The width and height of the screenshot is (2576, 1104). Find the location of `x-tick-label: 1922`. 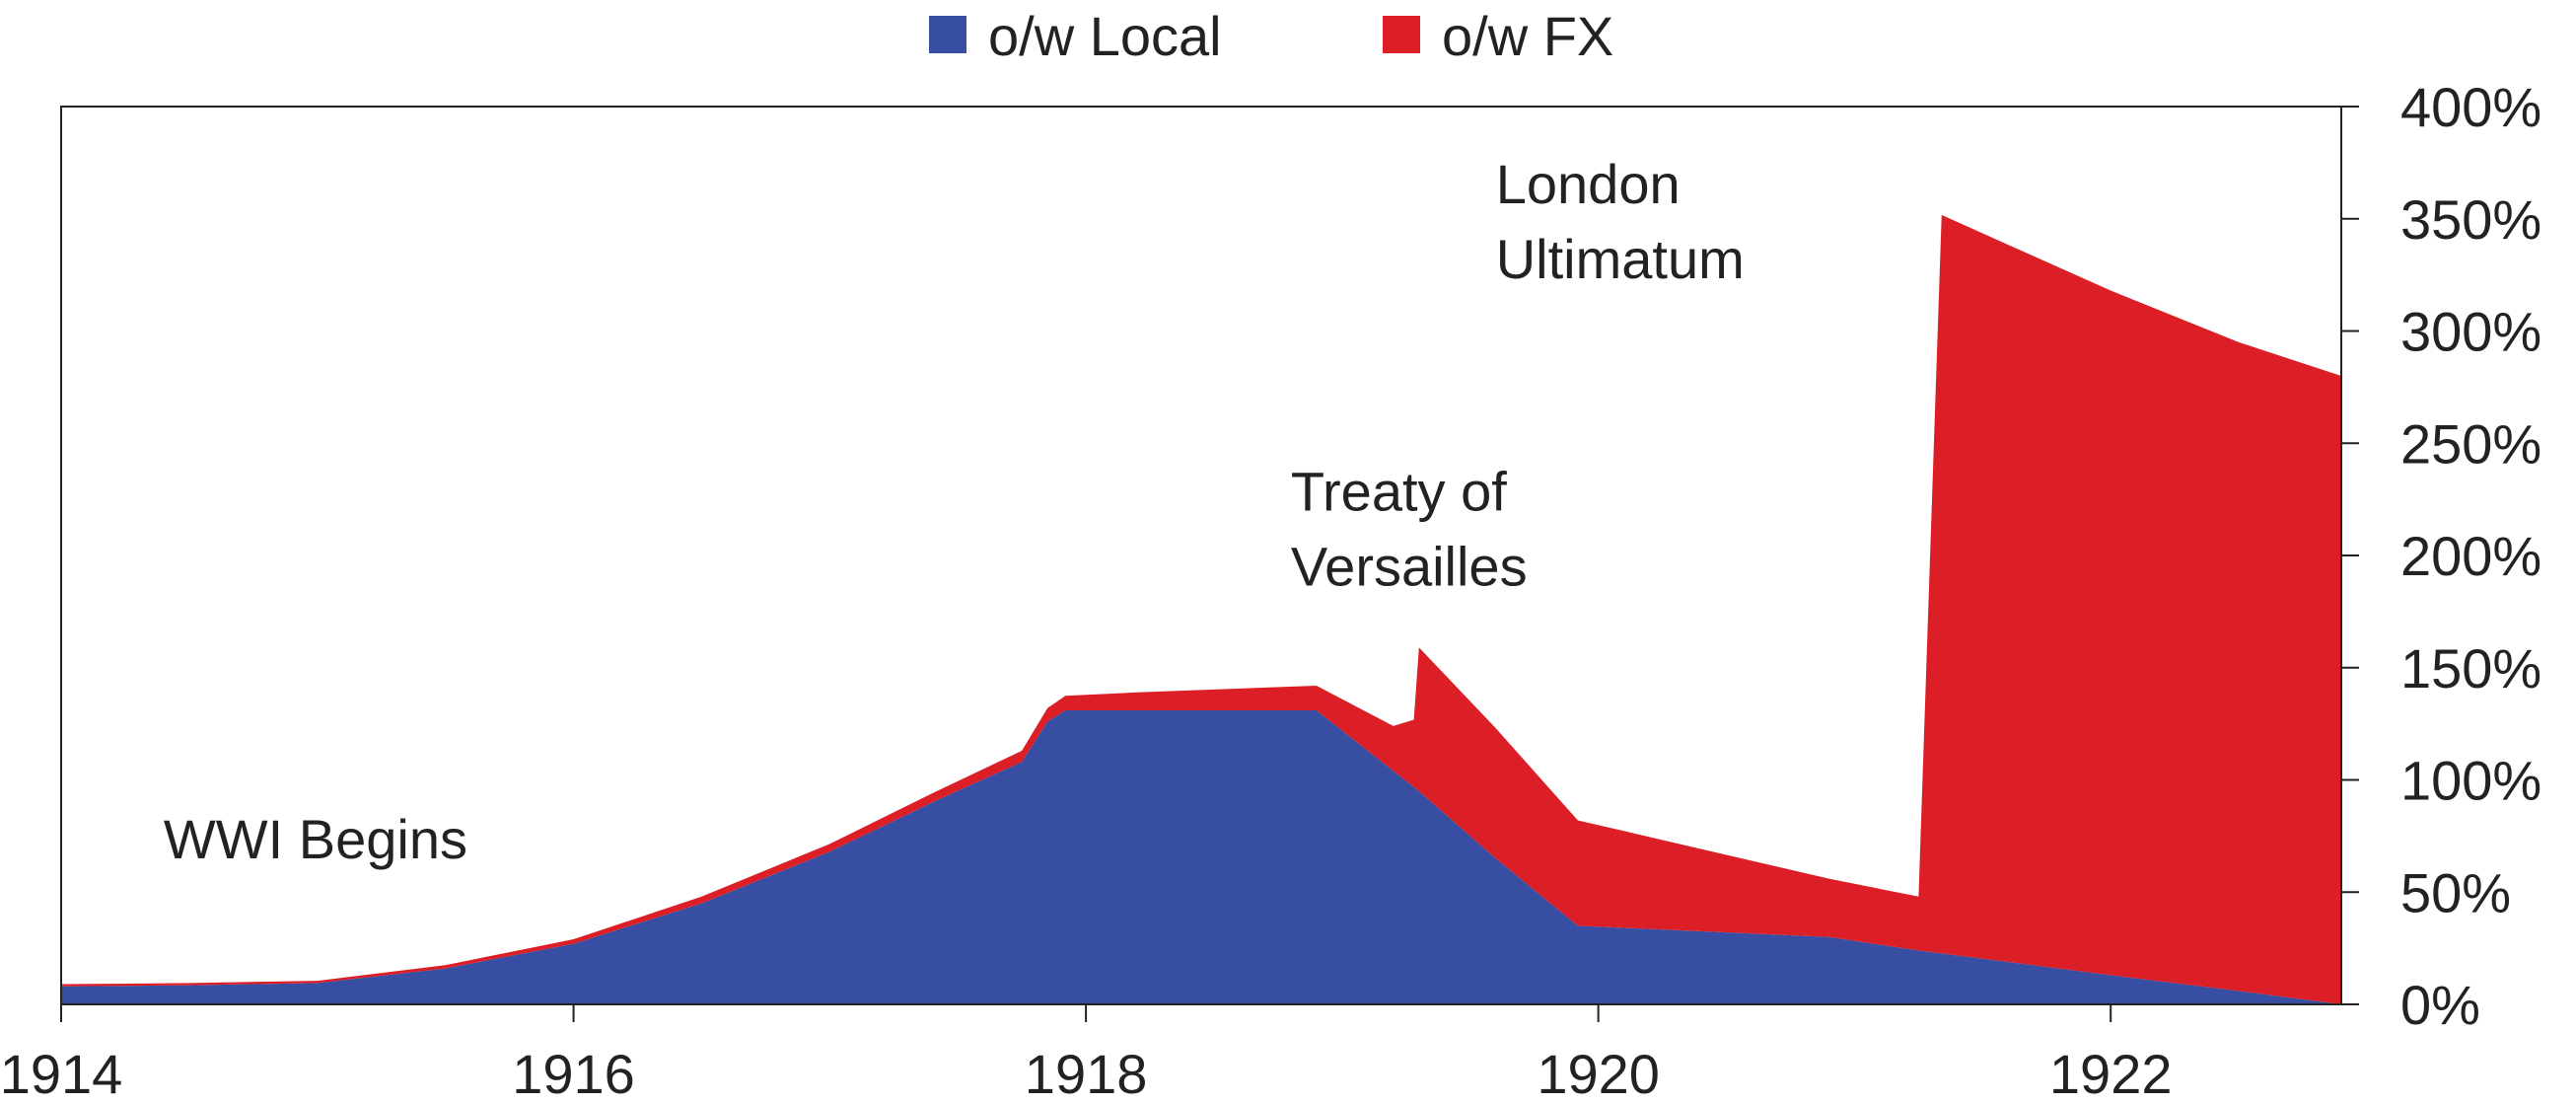

x-tick-label: 1922 is located at coordinates (2111, 1073).